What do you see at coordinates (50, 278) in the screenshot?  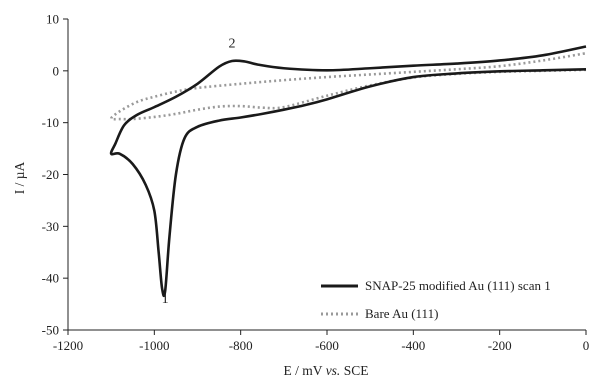 I see `y-tick-label: -40` at bounding box center [50, 278].